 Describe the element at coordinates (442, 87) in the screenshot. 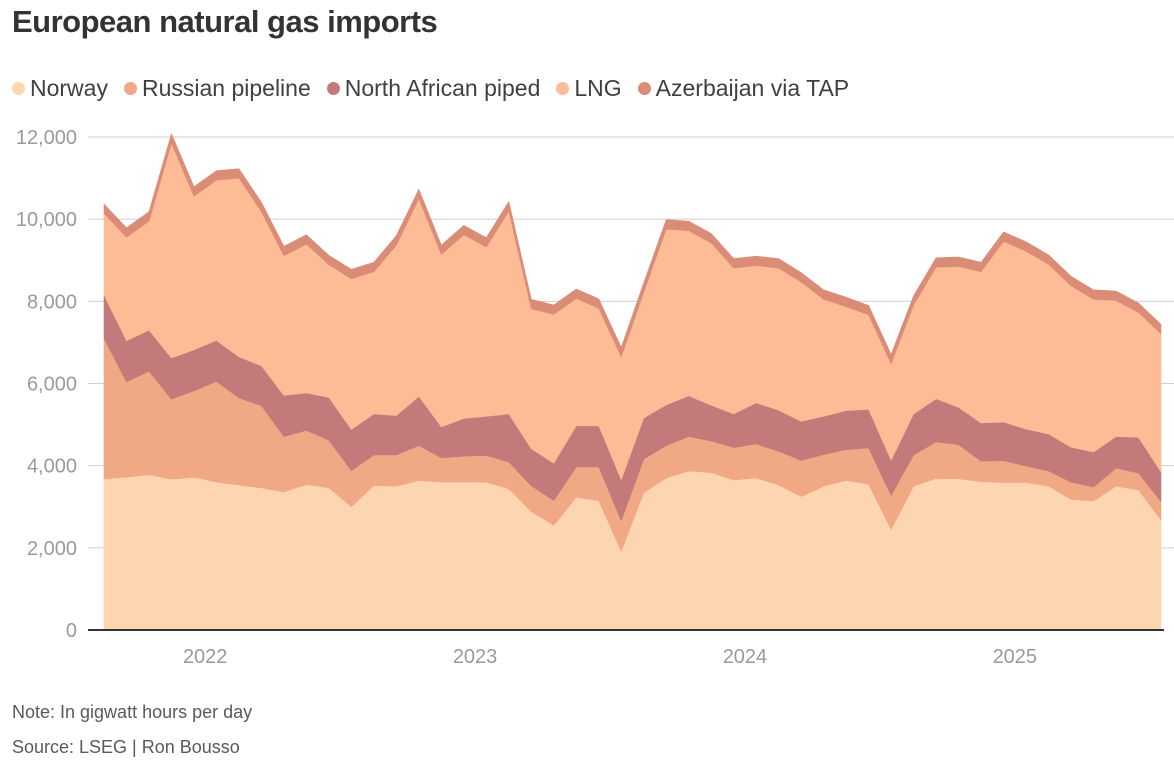

I see `legend-label-north-african-piped: North African piped` at that location.